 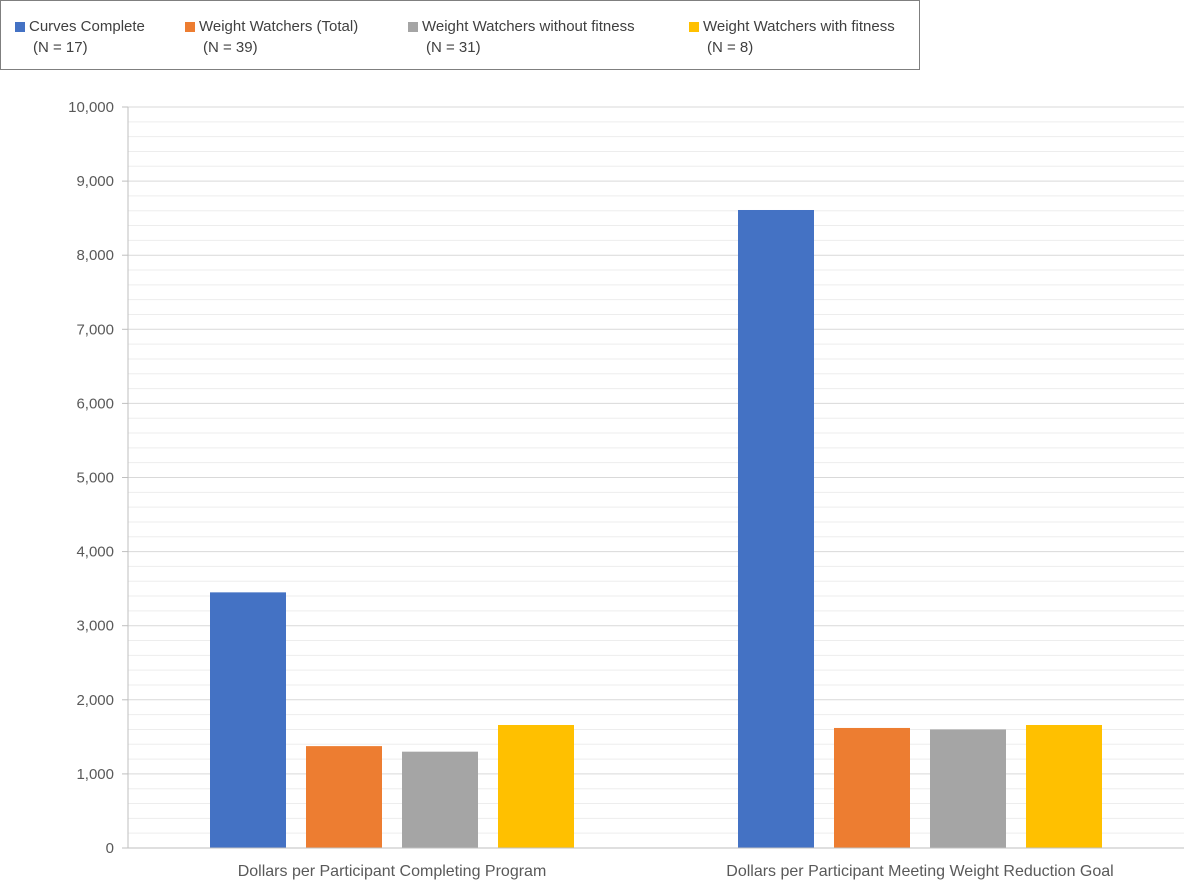 What do you see at coordinates (110, 848) in the screenshot?
I see `y-tick-label: 0` at bounding box center [110, 848].